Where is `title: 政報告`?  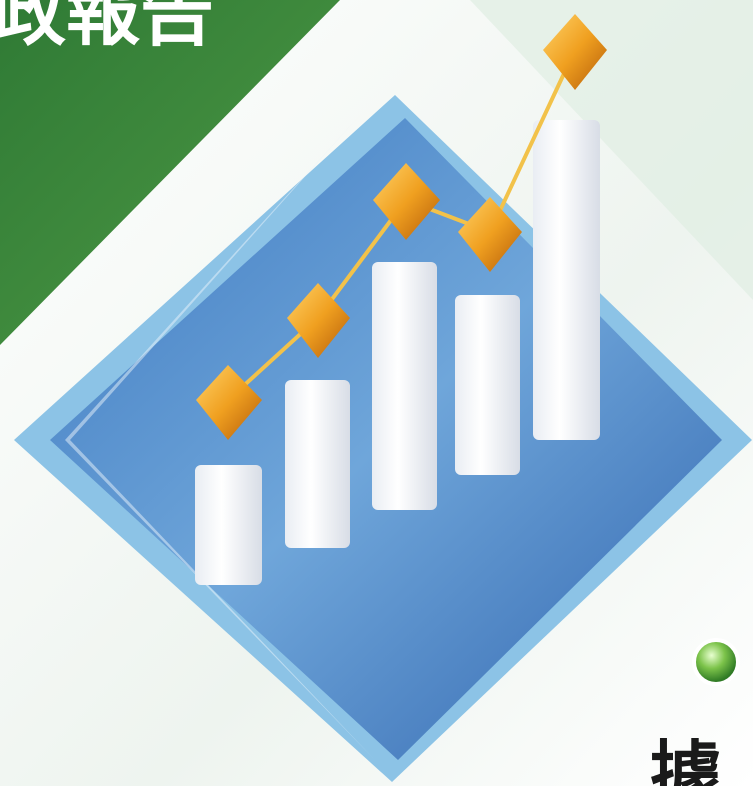 title: 政報告 is located at coordinates (107, 28).